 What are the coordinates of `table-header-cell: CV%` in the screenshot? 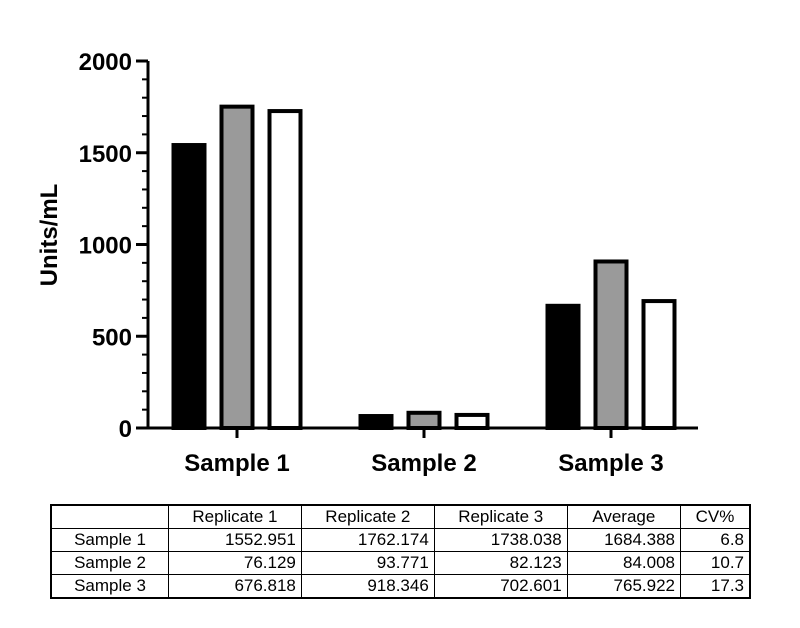 It's located at (715, 516).